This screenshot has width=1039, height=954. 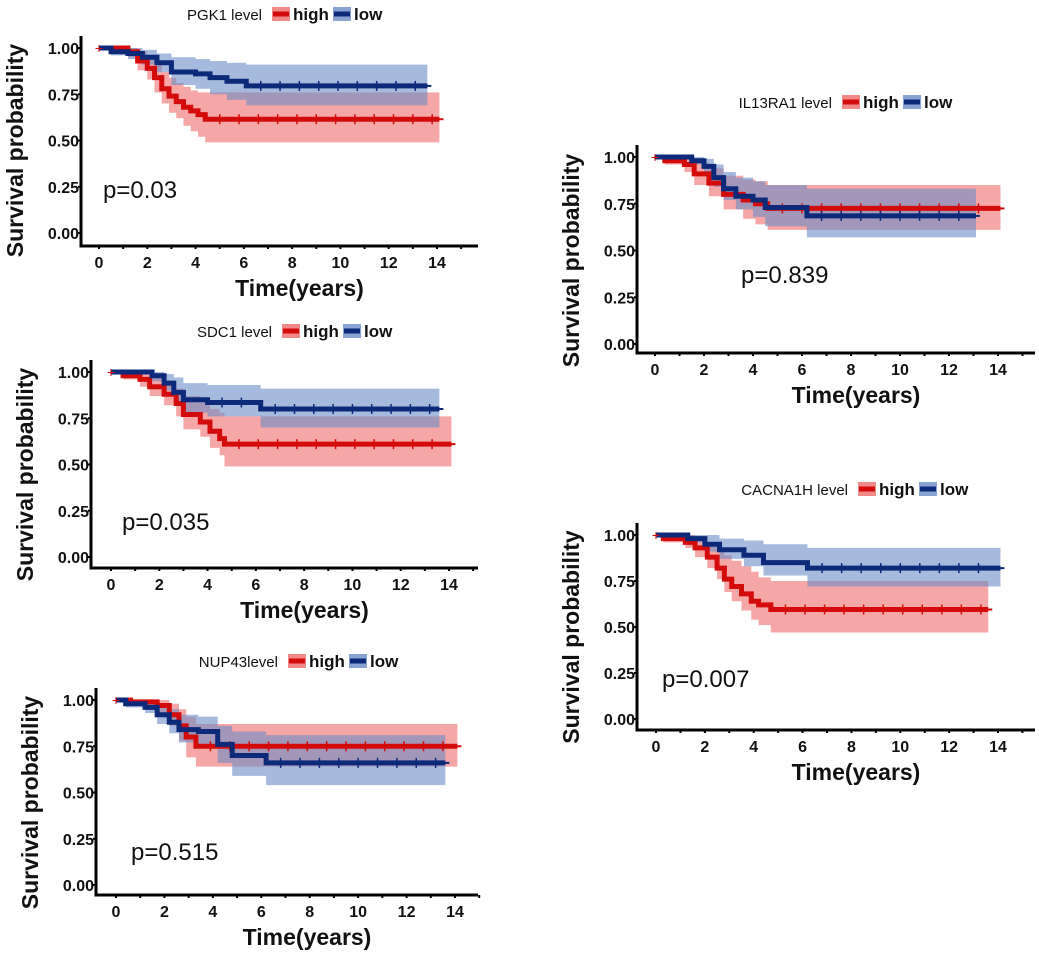 What do you see at coordinates (784, 275) in the screenshot?
I see `p-value: p=0.839` at bounding box center [784, 275].